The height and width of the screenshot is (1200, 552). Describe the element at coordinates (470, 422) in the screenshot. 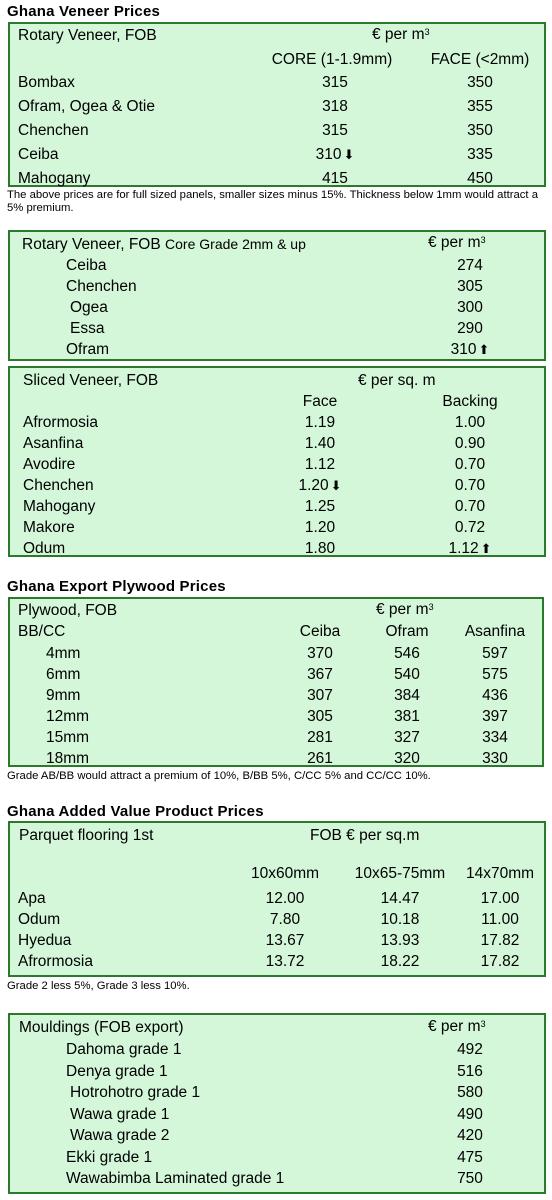

I see `sliced-row-backing: 1.00` at that location.